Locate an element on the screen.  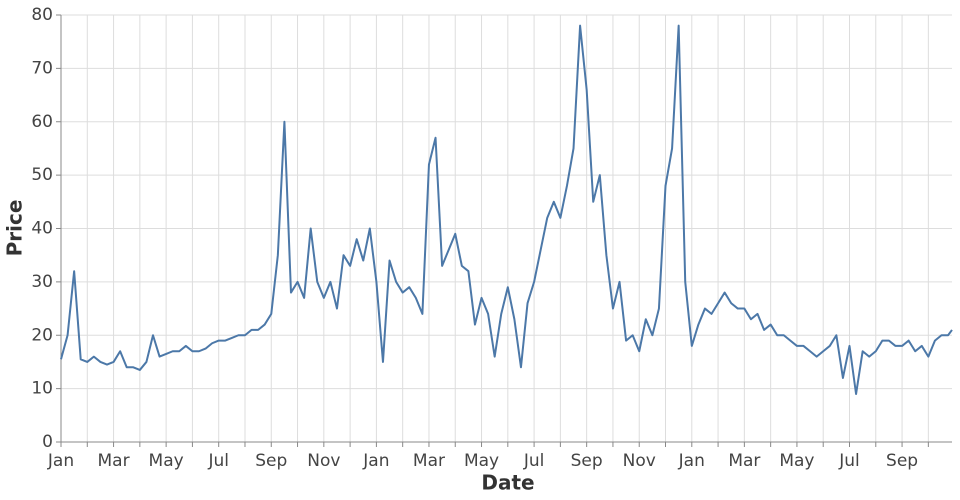
y-tick-label: 30 is located at coordinates (42, 282).